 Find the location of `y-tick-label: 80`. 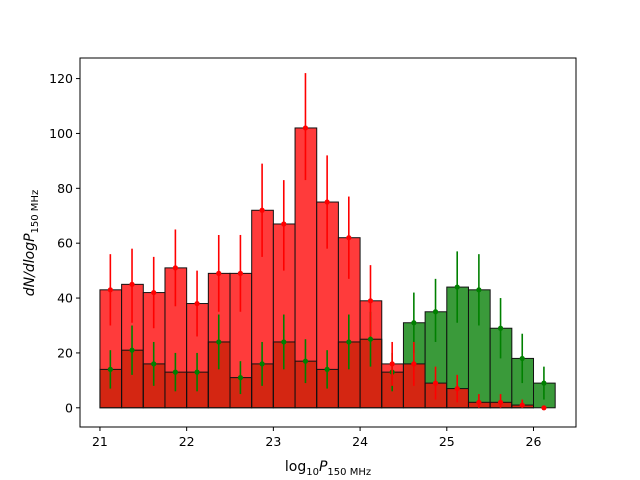

y-tick-label: 80 is located at coordinates (65, 188).